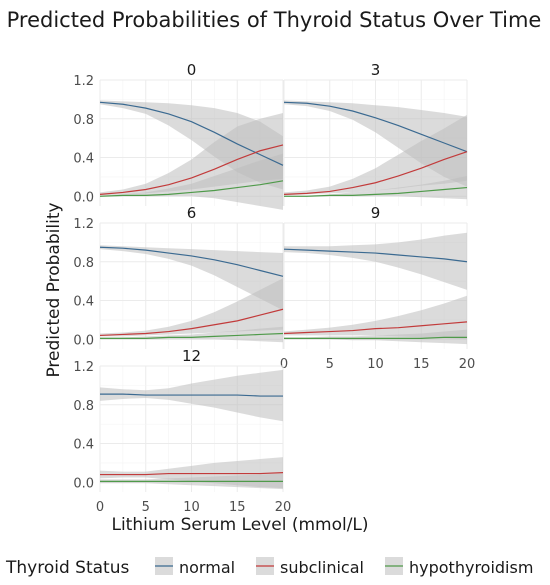 The height and width of the screenshot is (585, 550). What do you see at coordinates (207, 567) in the screenshot?
I see `legend-label-normal: normal` at bounding box center [207, 567].